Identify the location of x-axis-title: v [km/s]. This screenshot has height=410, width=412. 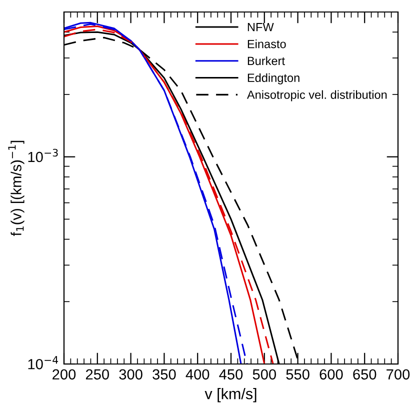
(230, 395).